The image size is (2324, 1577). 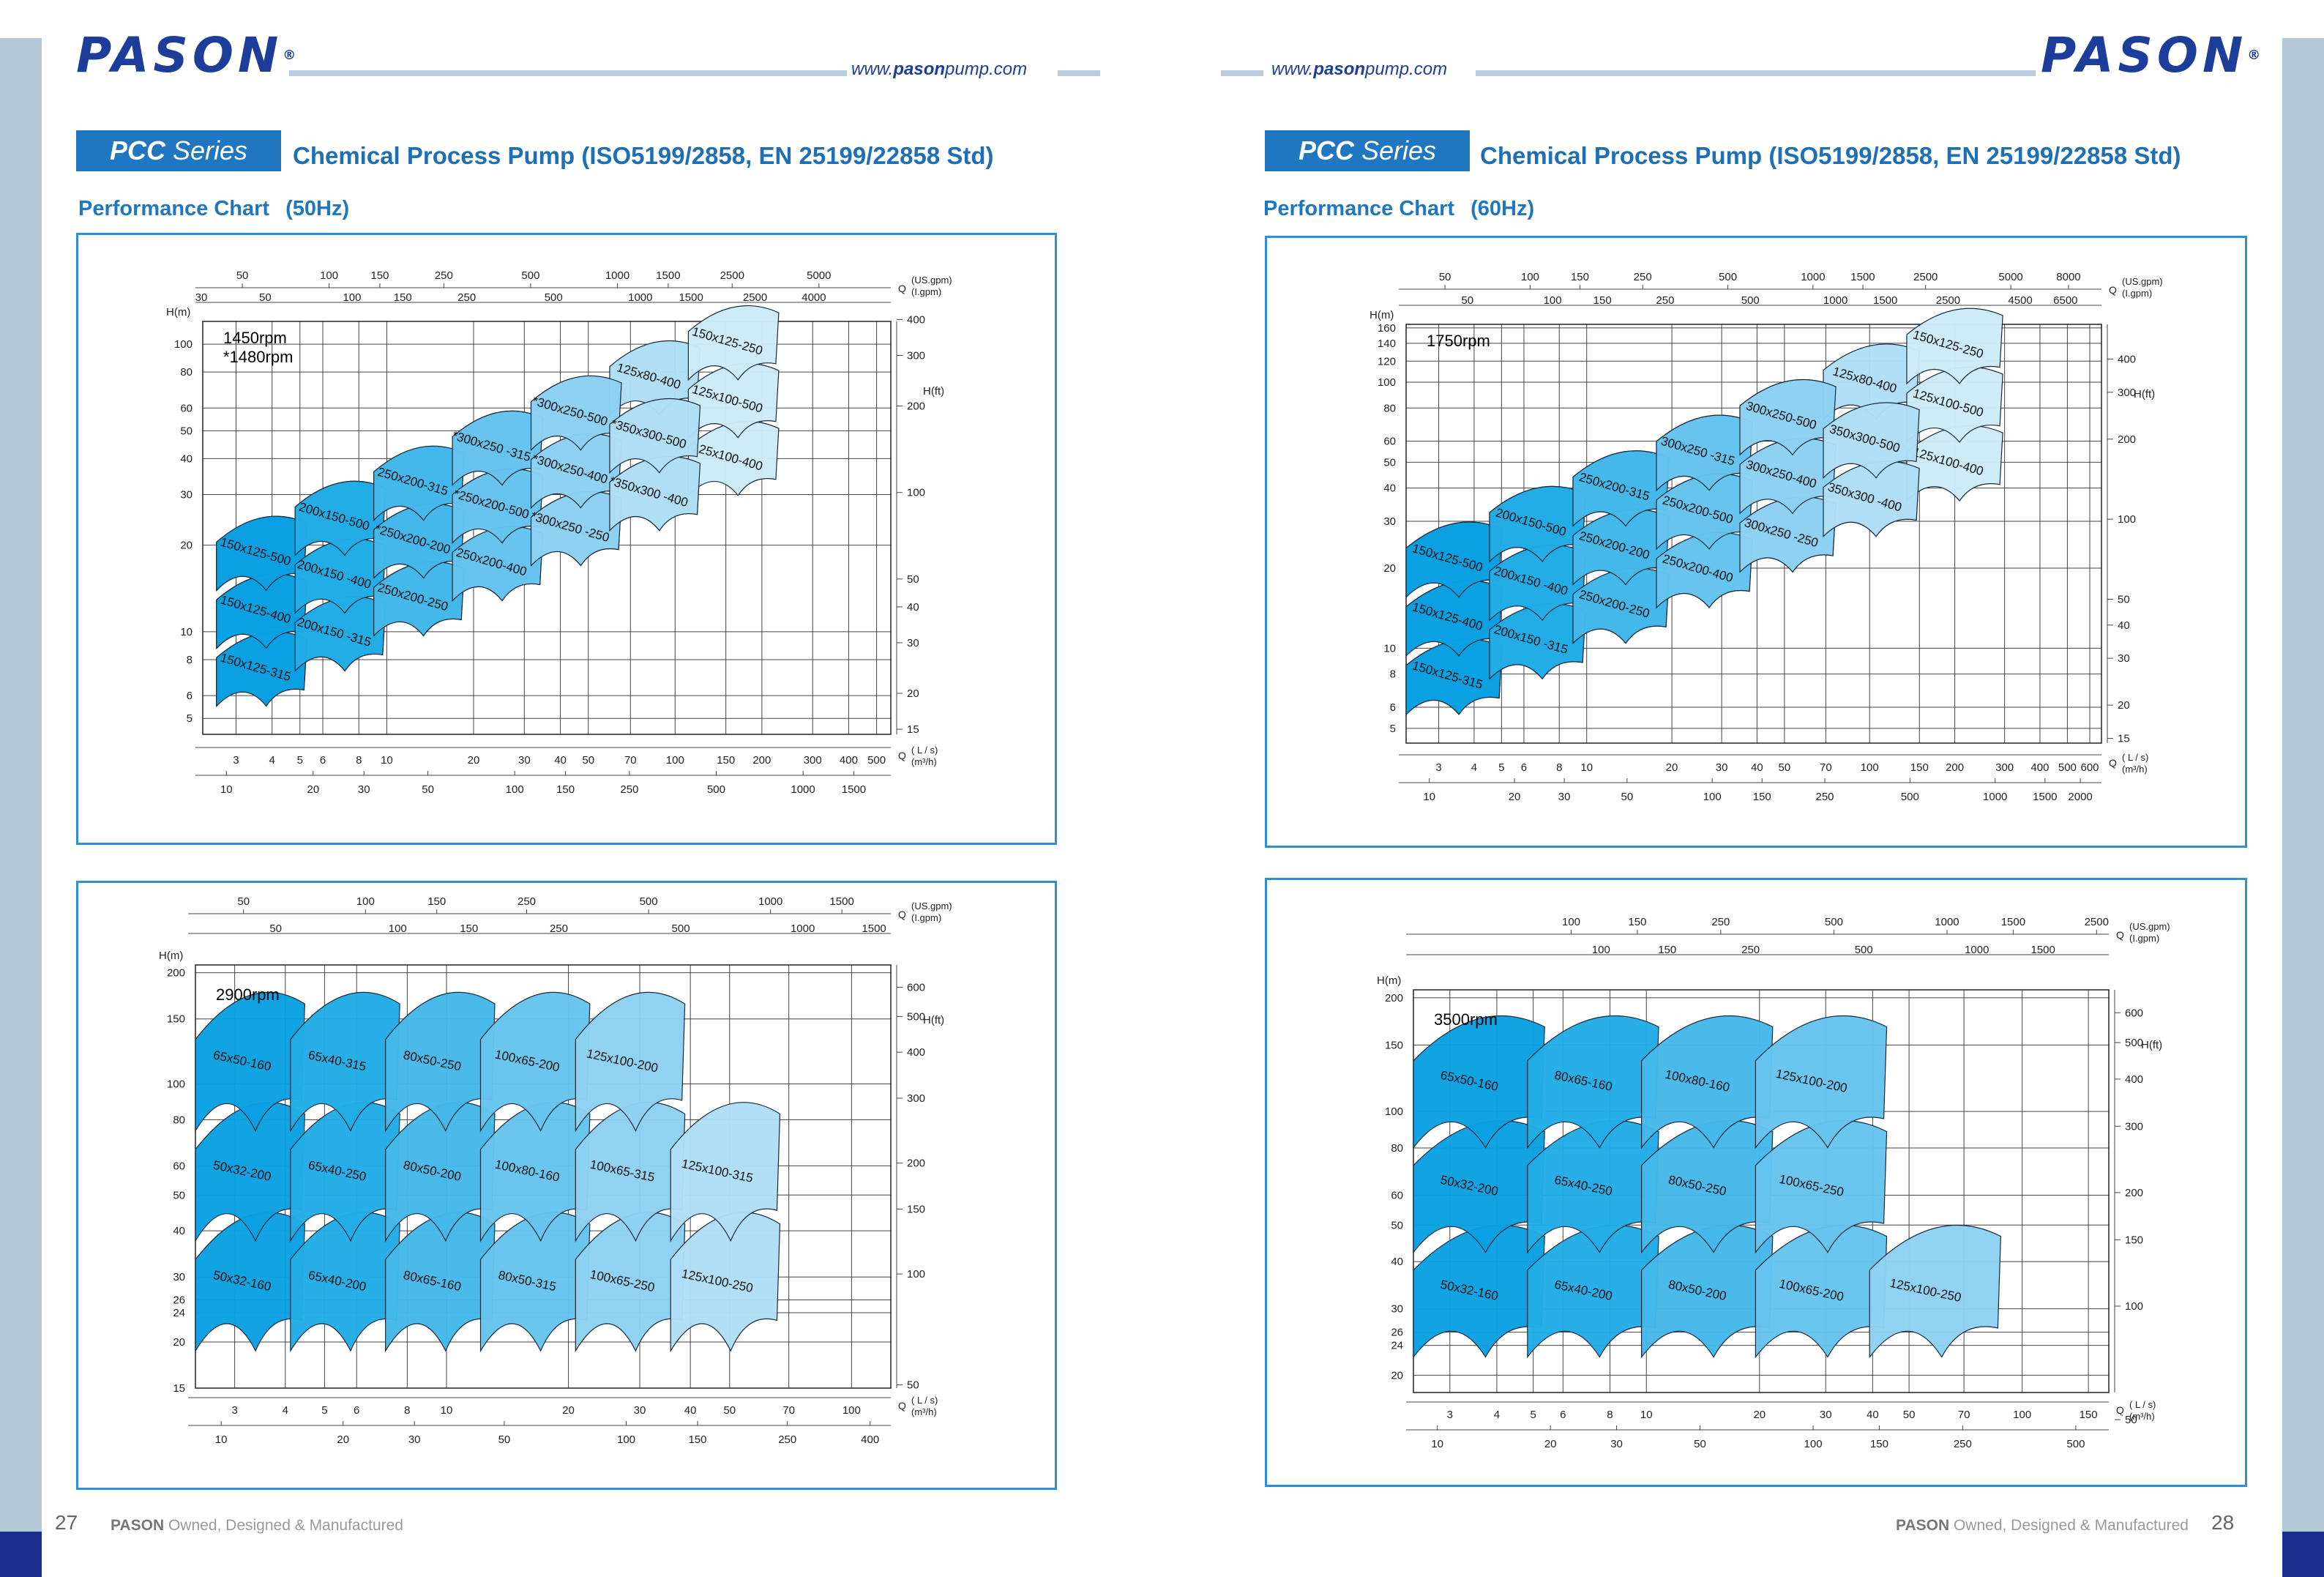 I want to click on ls-tick-label: 8, so click(x=1610, y=1415).